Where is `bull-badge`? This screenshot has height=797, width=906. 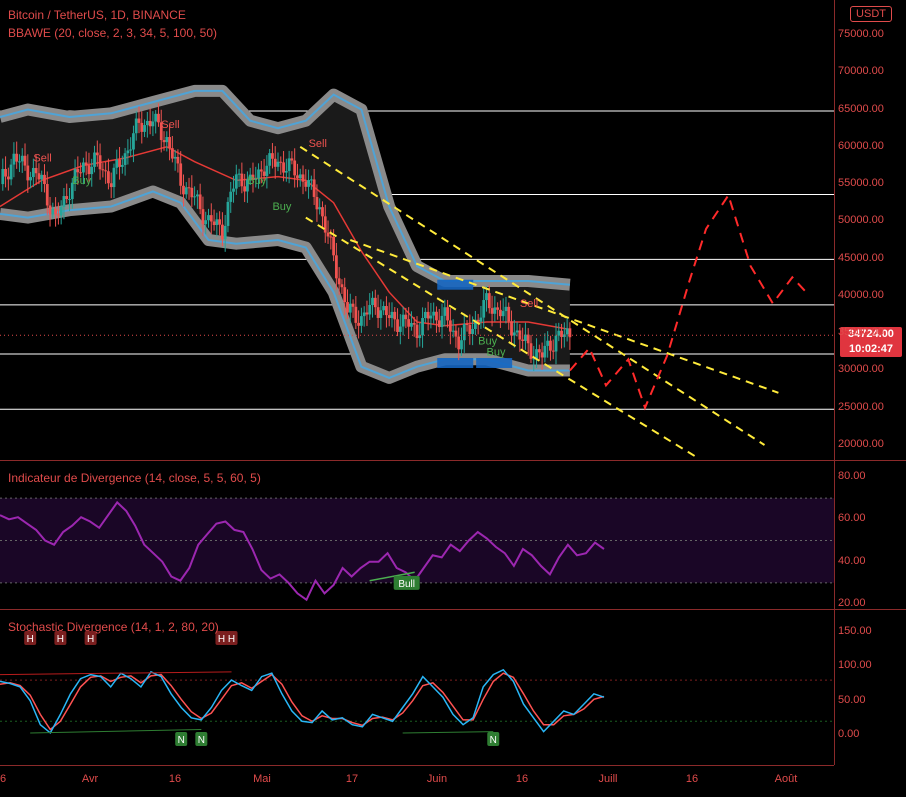 bull-badge is located at coordinates (406, 582).